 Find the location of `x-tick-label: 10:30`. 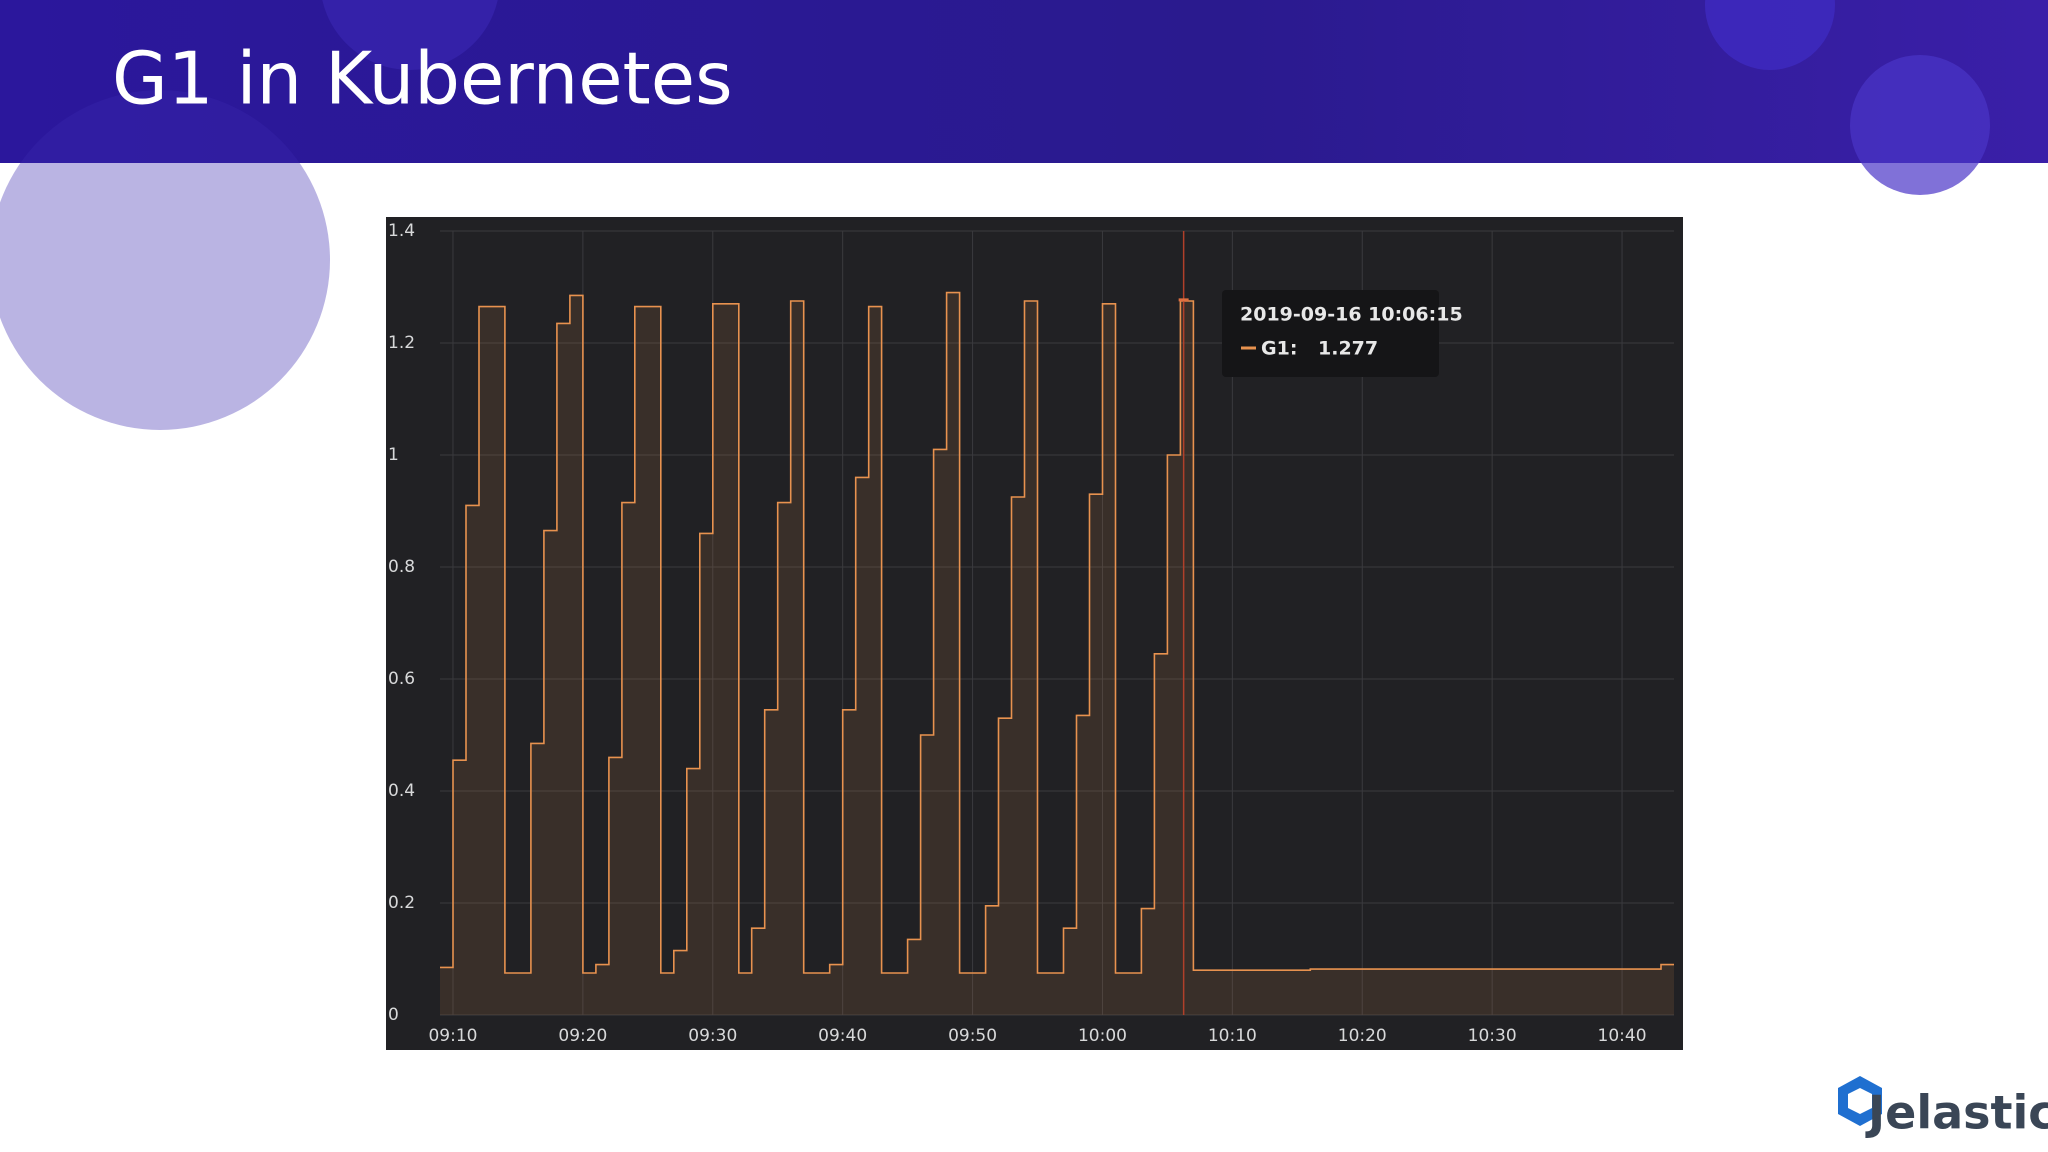

x-tick-label: 10:30 is located at coordinates (1492, 1036).